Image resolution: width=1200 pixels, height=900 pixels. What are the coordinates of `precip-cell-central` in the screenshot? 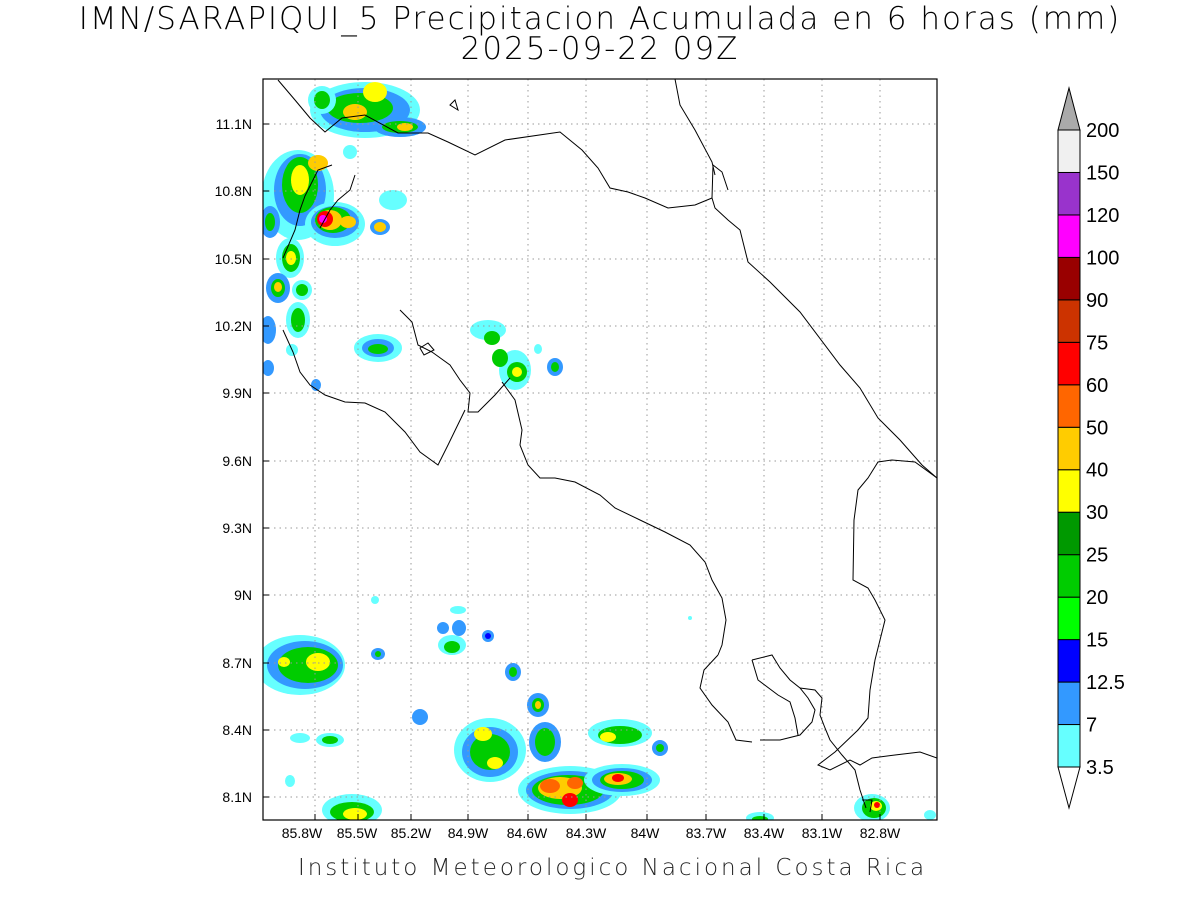 It's located at (437, 355).